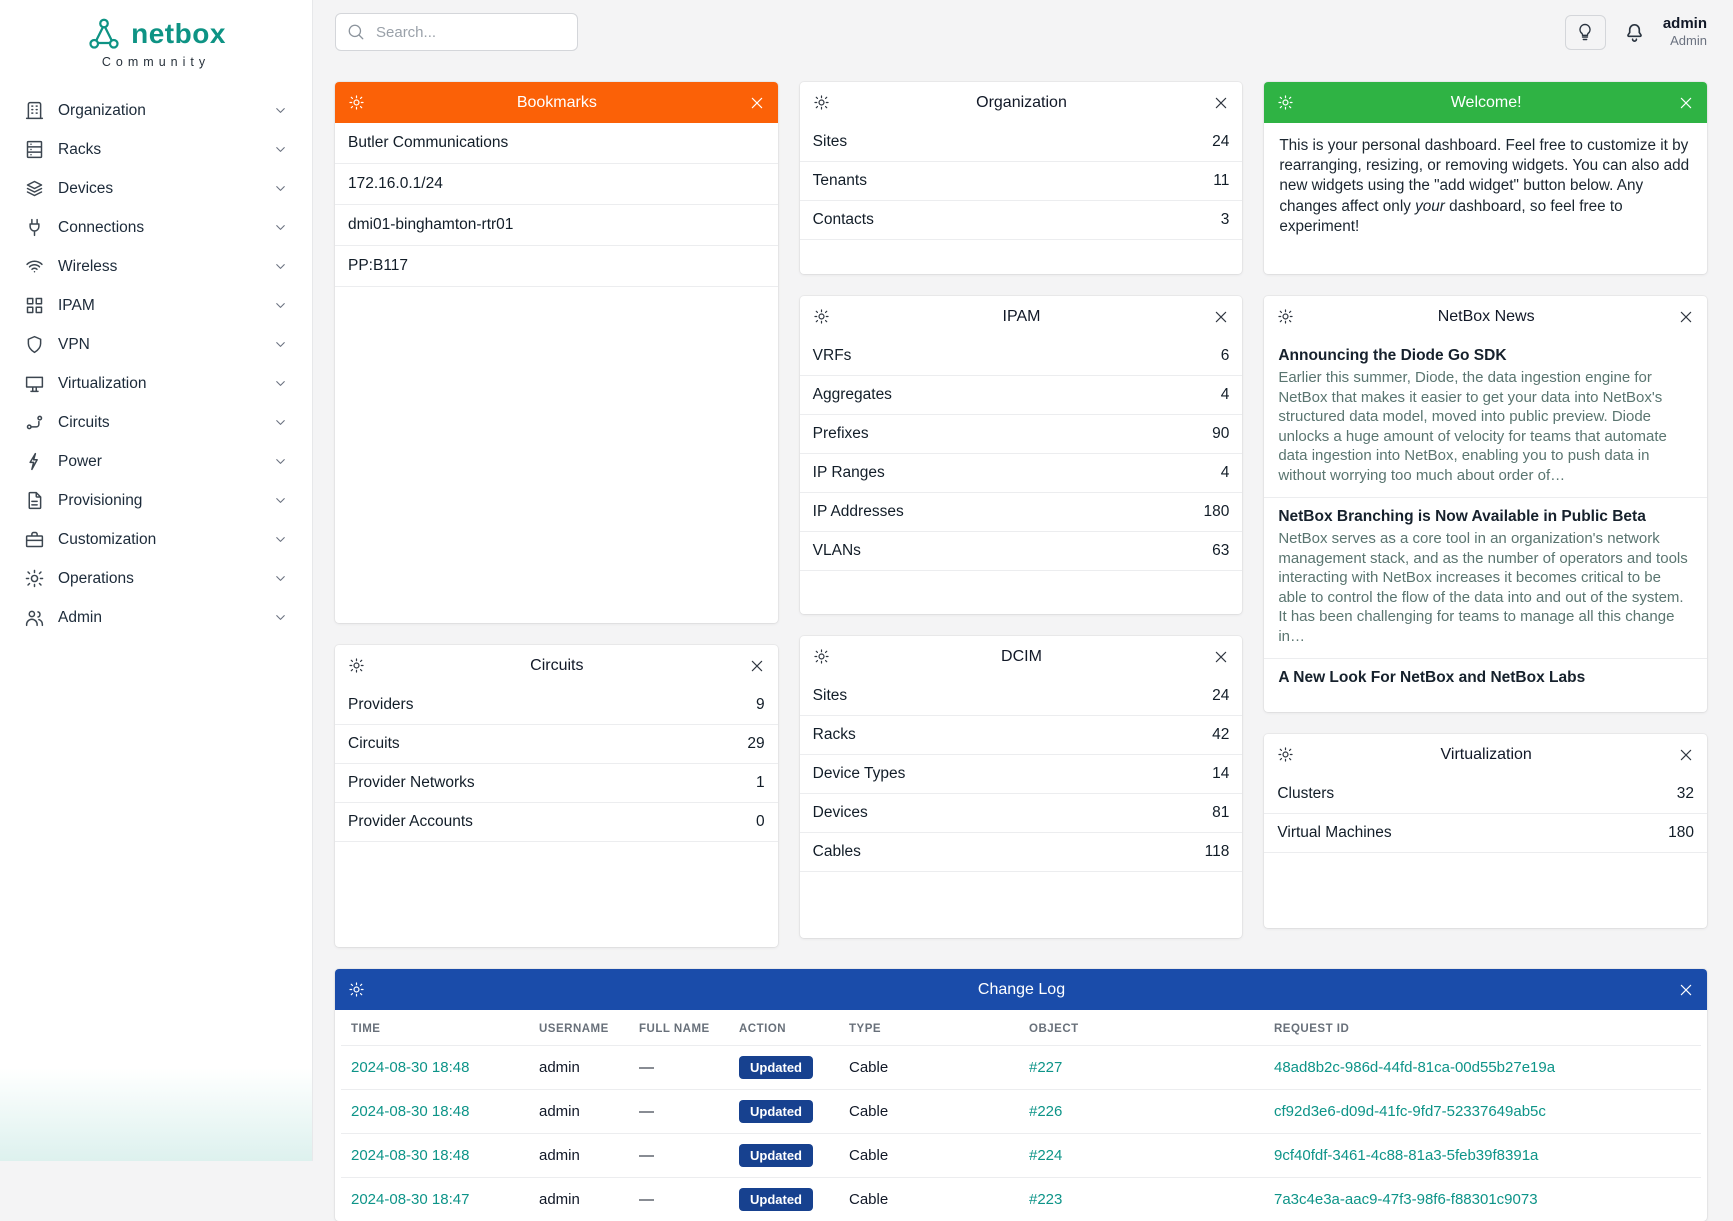 This screenshot has width=1733, height=1221. What do you see at coordinates (159, 540) in the screenshot?
I see `sidebar-item-label: Customization` at bounding box center [159, 540].